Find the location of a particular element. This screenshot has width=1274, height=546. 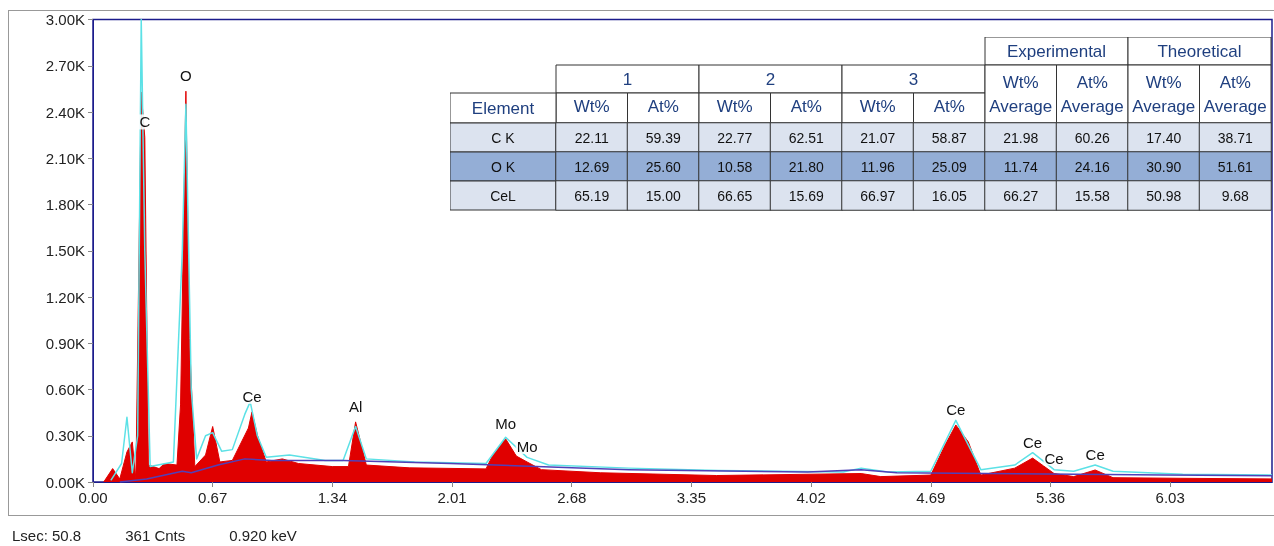

y-tick-label: 2.10K is located at coordinates (65, 158).